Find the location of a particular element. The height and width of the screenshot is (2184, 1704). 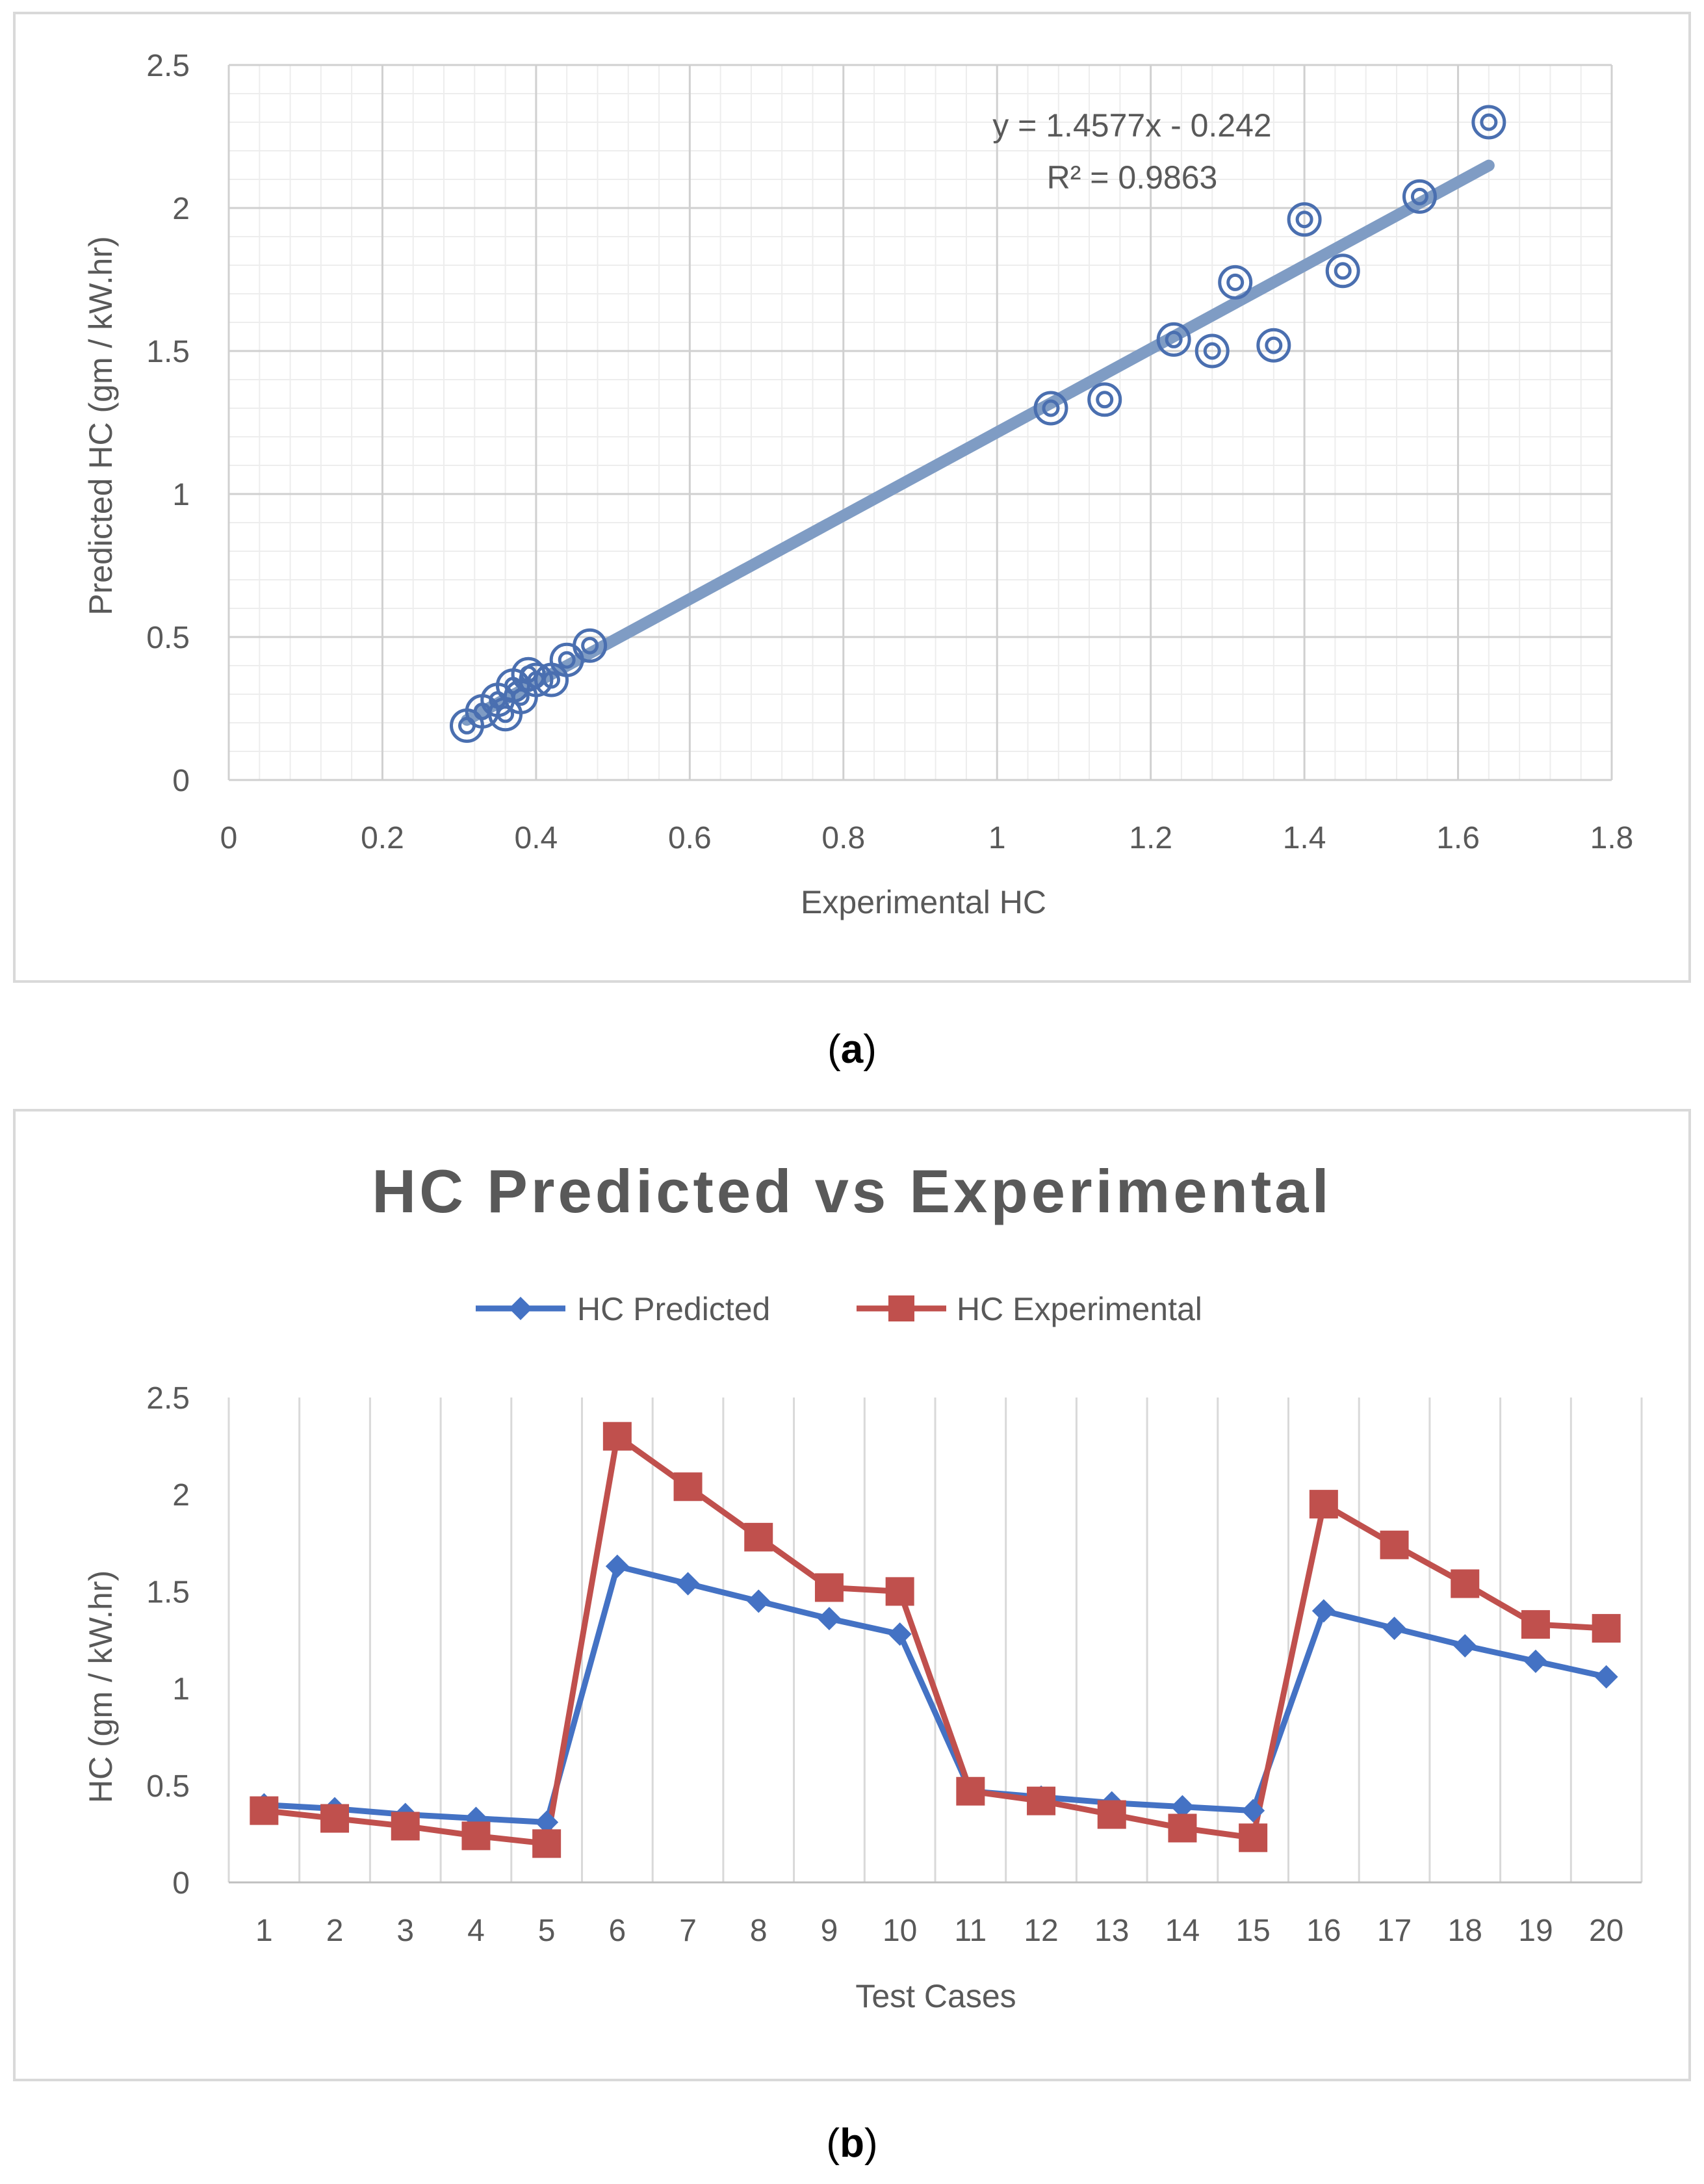

legend-marker-experimental is located at coordinates (901, 1308).